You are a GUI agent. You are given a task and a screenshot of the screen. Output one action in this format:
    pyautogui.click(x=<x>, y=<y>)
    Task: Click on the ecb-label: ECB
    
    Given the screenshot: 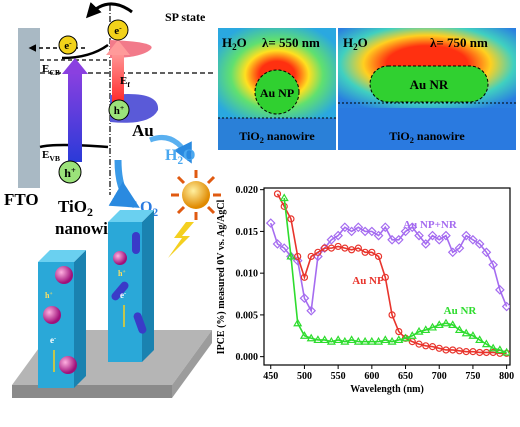 What is the action you would take?
    pyautogui.click(x=51, y=70)
    